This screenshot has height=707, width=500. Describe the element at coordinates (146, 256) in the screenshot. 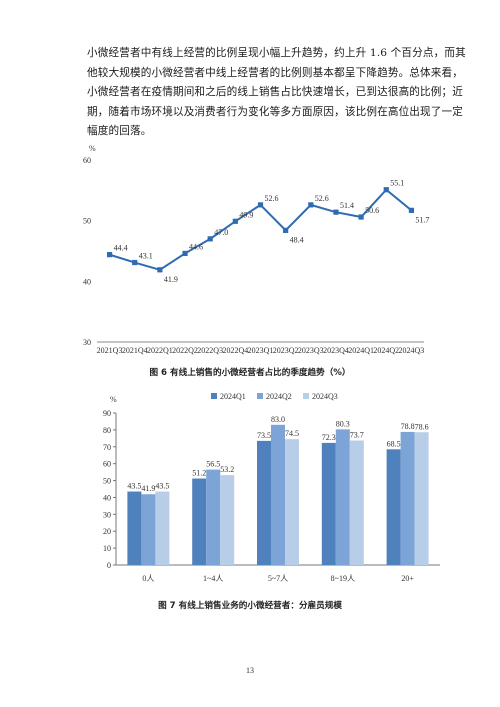

I see `data-label: 43.1` at that location.